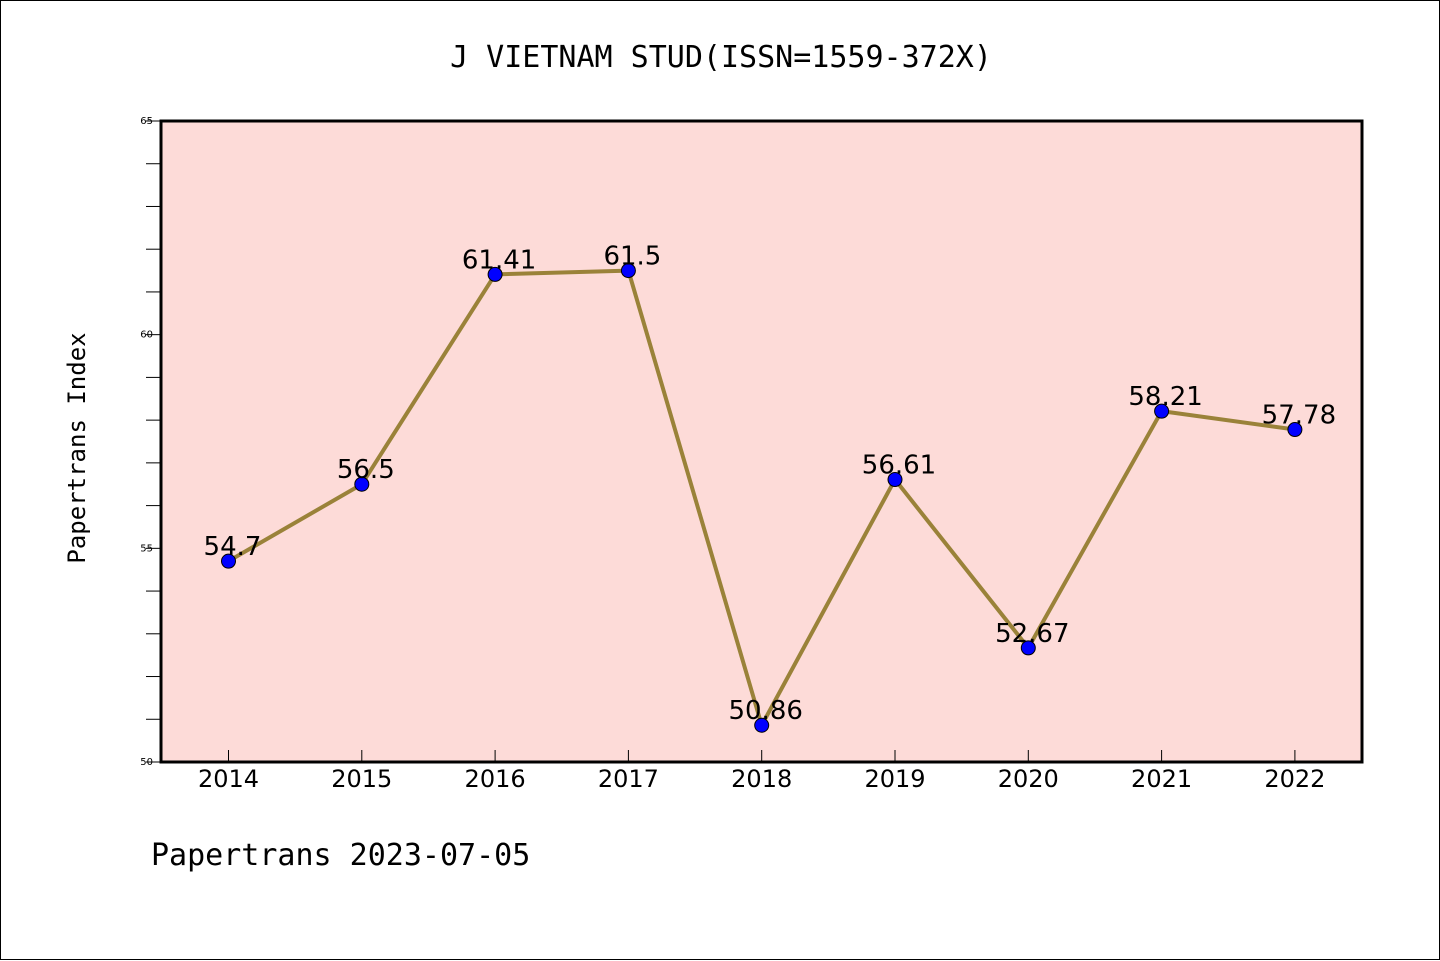 The height and width of the screenshot is (961, 1440). What do you see at coordinates (1165, 397) in the screenshot?
I see `data-label: 58.21` at bounding box center [1165, 397].